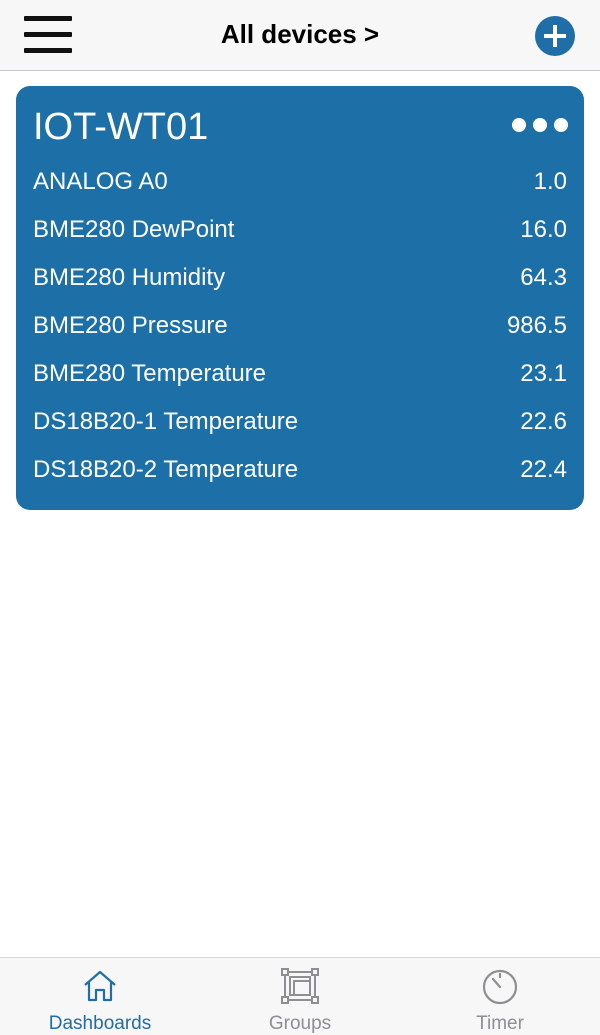  What do you see at coordinates (555, 36) in the screenshot?
I see `plus-circle-icon` at bounding box center [555, 36].